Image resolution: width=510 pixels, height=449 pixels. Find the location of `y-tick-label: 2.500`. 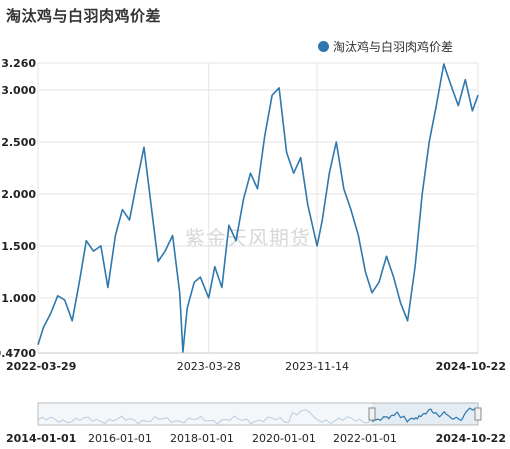

y-tick-label: 2.500 is located at coordinates (18, 142).